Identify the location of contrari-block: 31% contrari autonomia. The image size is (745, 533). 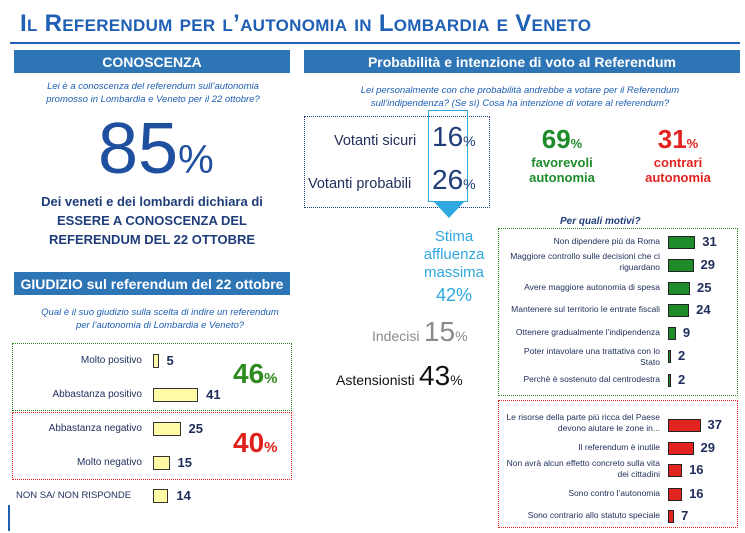
(678, 154).